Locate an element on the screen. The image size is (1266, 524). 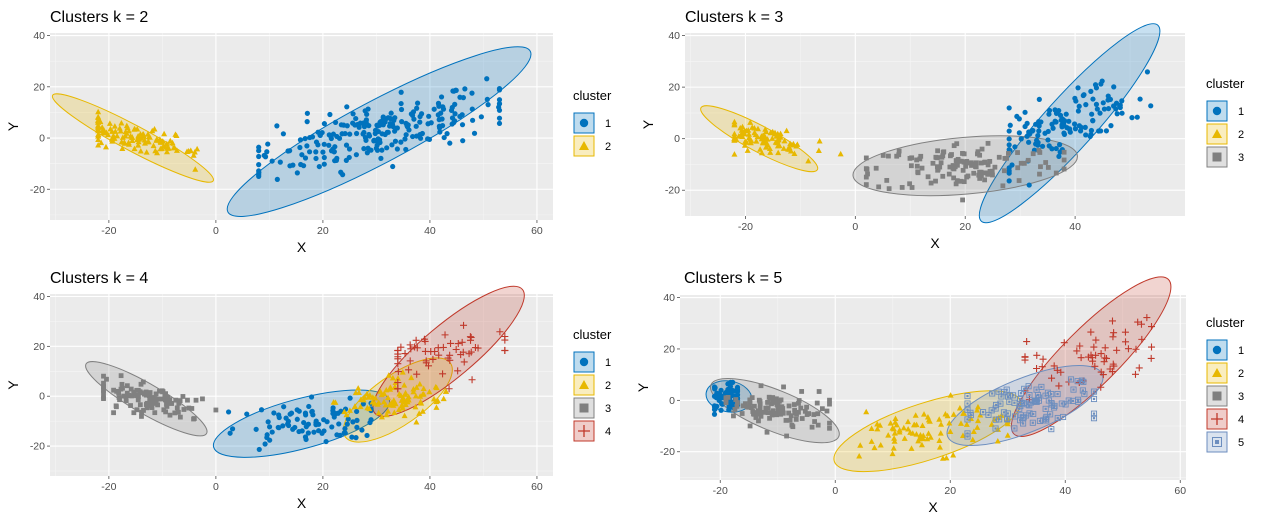
legend-title: cluster is located at coordinates (1225, 83).